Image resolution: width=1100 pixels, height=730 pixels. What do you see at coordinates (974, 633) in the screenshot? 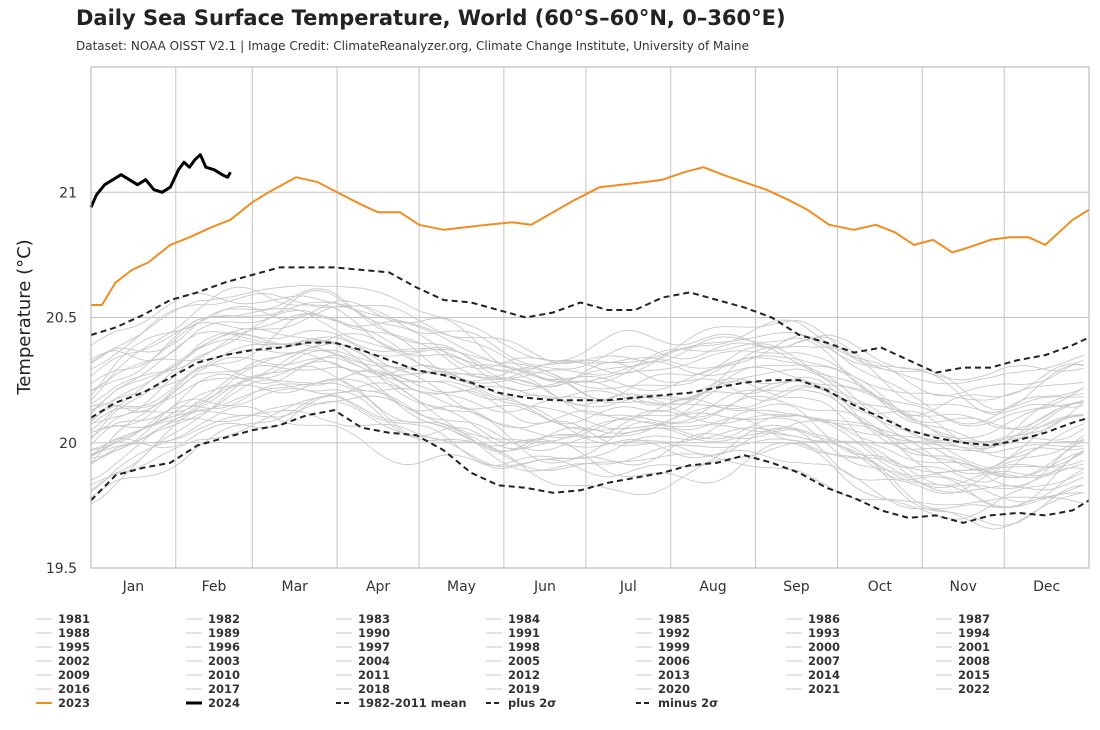
I see `legend-label: 1994` at bounding box center [974, 633].